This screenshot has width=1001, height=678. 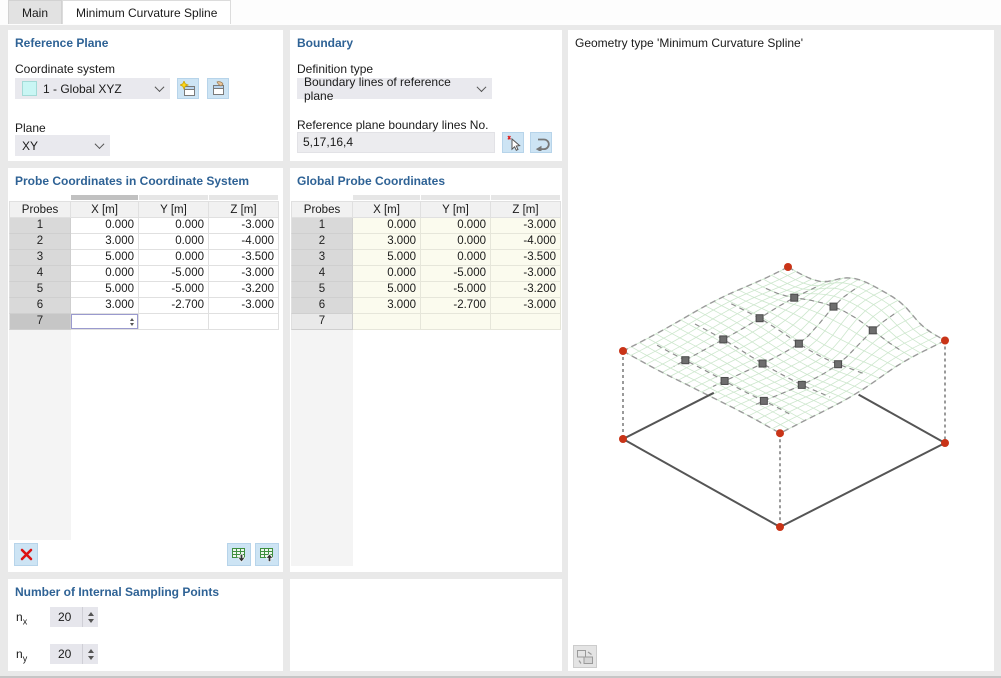 I want to click on pick-cursor-icon, so click(x=514, y=143).